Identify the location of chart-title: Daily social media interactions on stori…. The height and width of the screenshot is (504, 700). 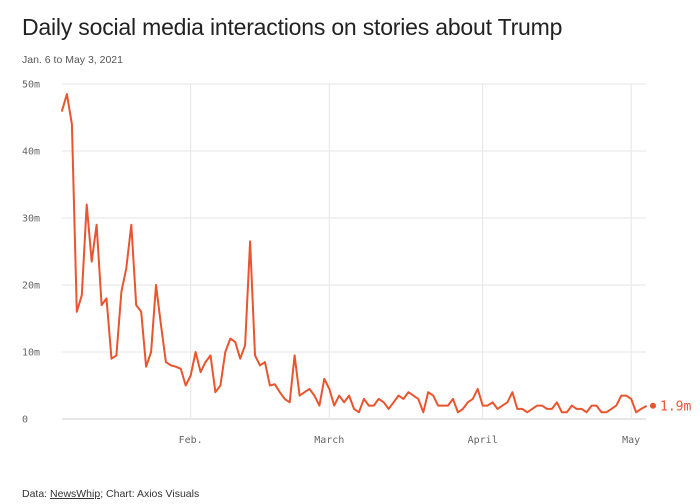
(292, 27).